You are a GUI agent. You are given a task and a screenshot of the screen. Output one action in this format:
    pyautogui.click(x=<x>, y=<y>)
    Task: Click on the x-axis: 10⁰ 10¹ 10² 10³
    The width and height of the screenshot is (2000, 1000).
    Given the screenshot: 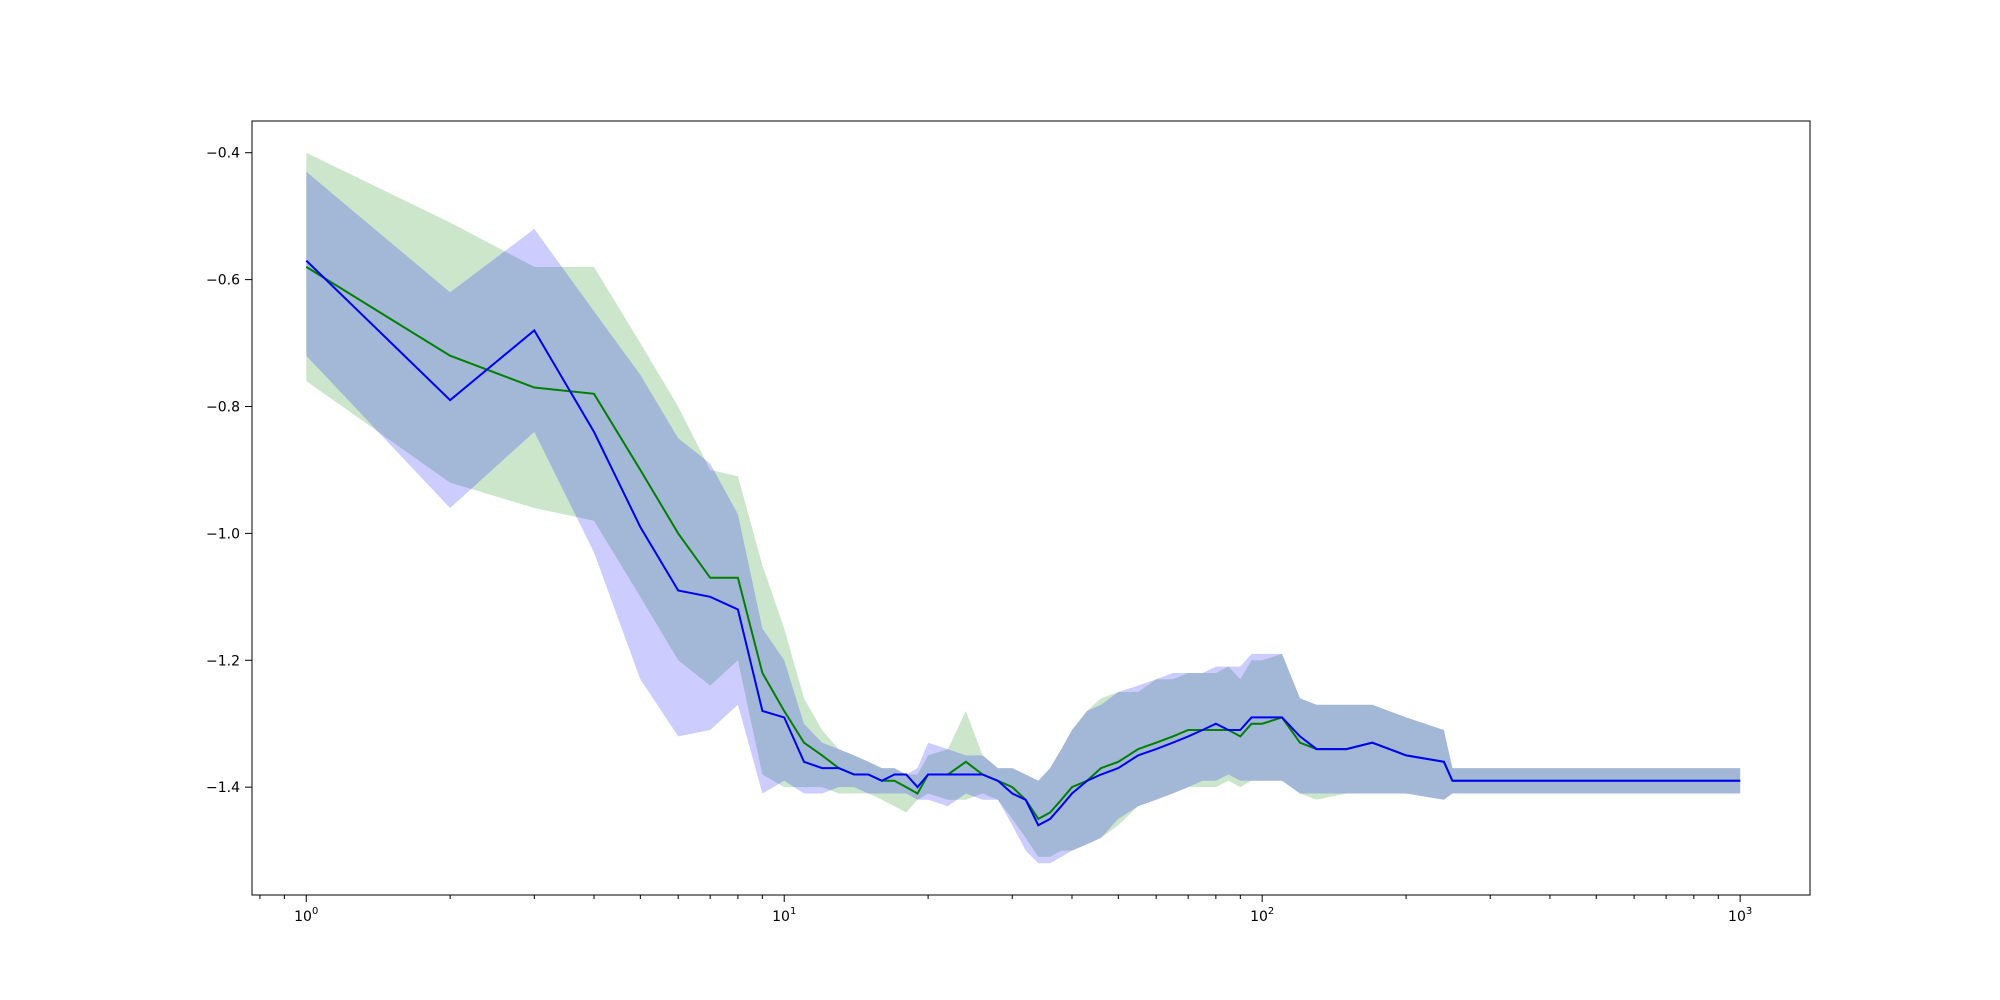 What is the action you would take?
    pyautogui.click(x=1005, y=910)
    